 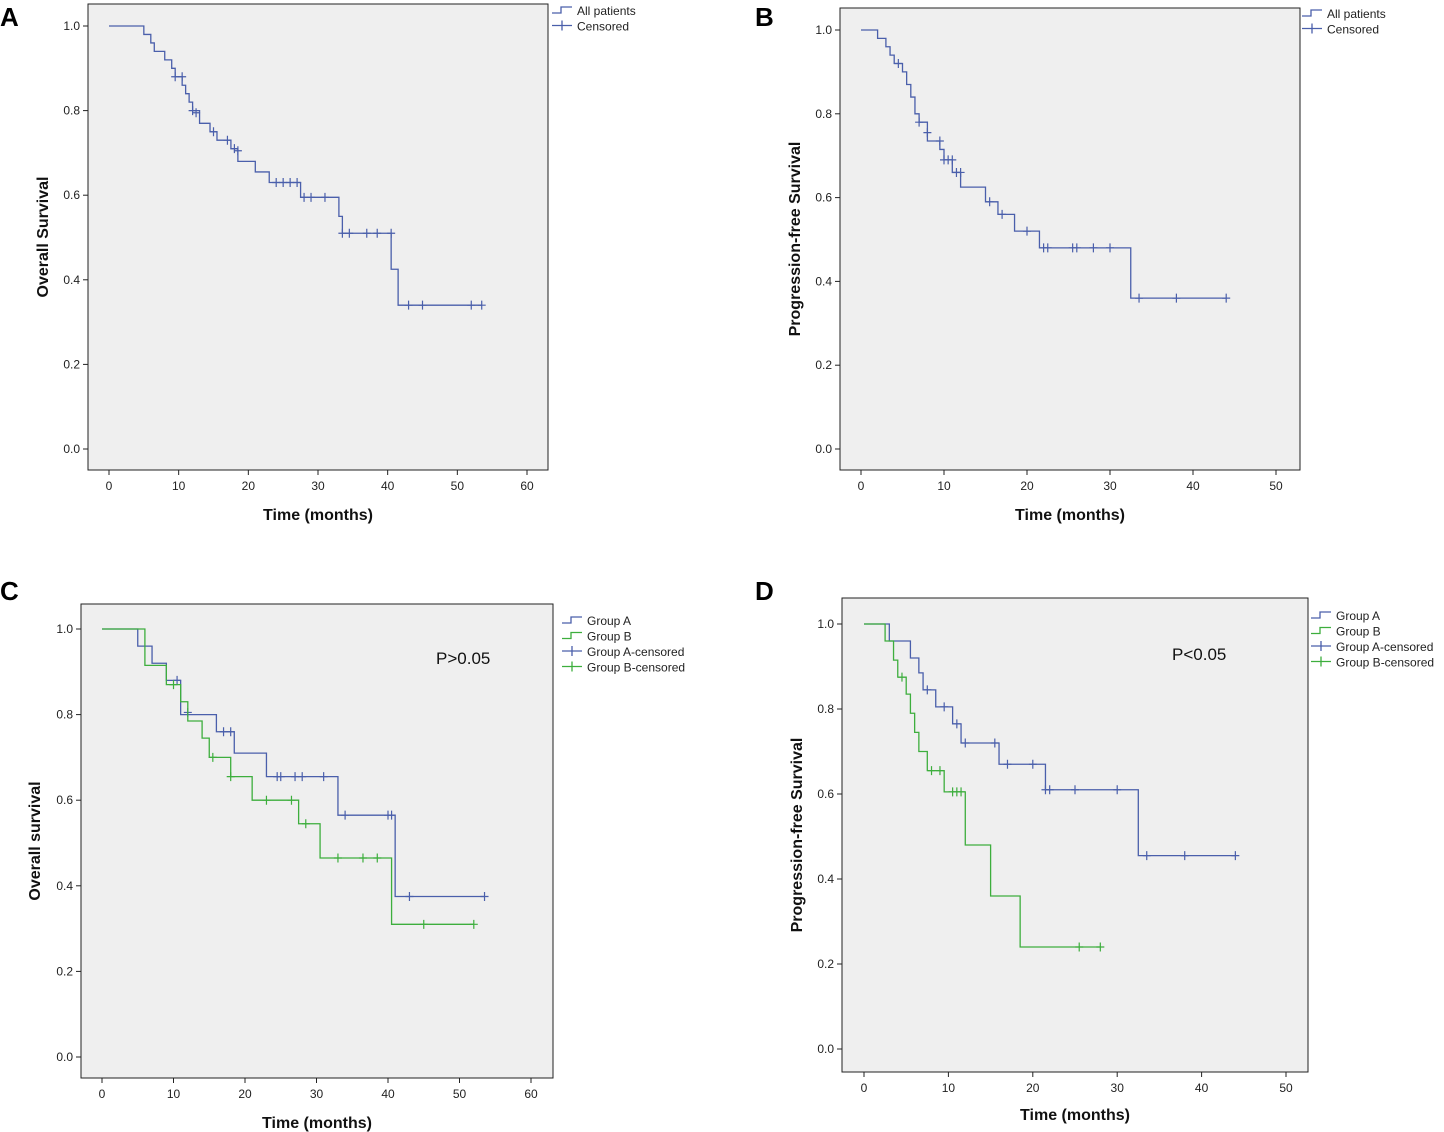 I want to click on legend: All patients Censored, so click(x=594, y=19).